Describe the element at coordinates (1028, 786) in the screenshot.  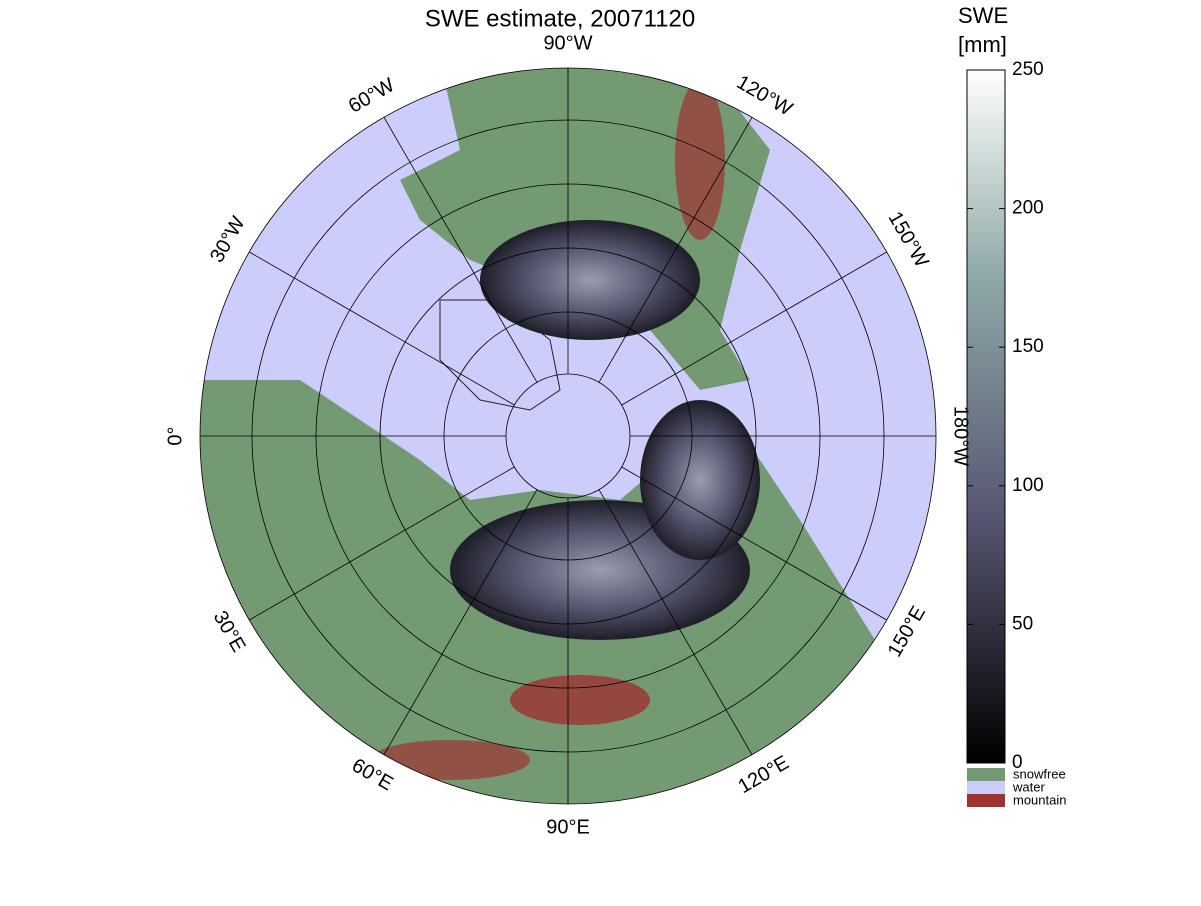
I see `legend-label: water` at that location.